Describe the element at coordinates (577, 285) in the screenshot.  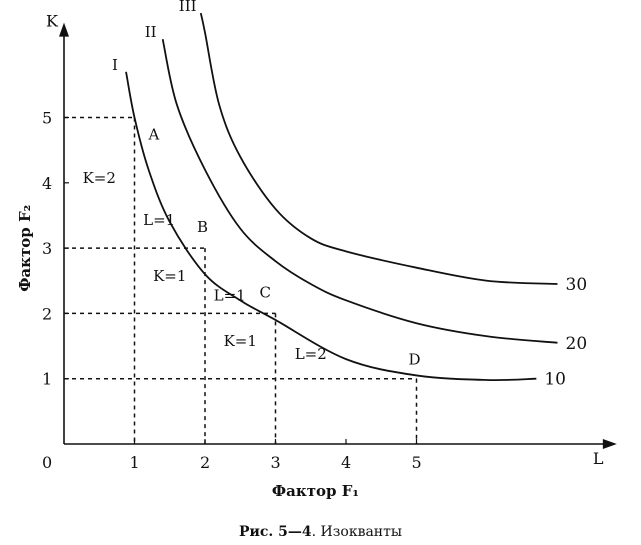
I see `curve-output-label: 30` at that location.